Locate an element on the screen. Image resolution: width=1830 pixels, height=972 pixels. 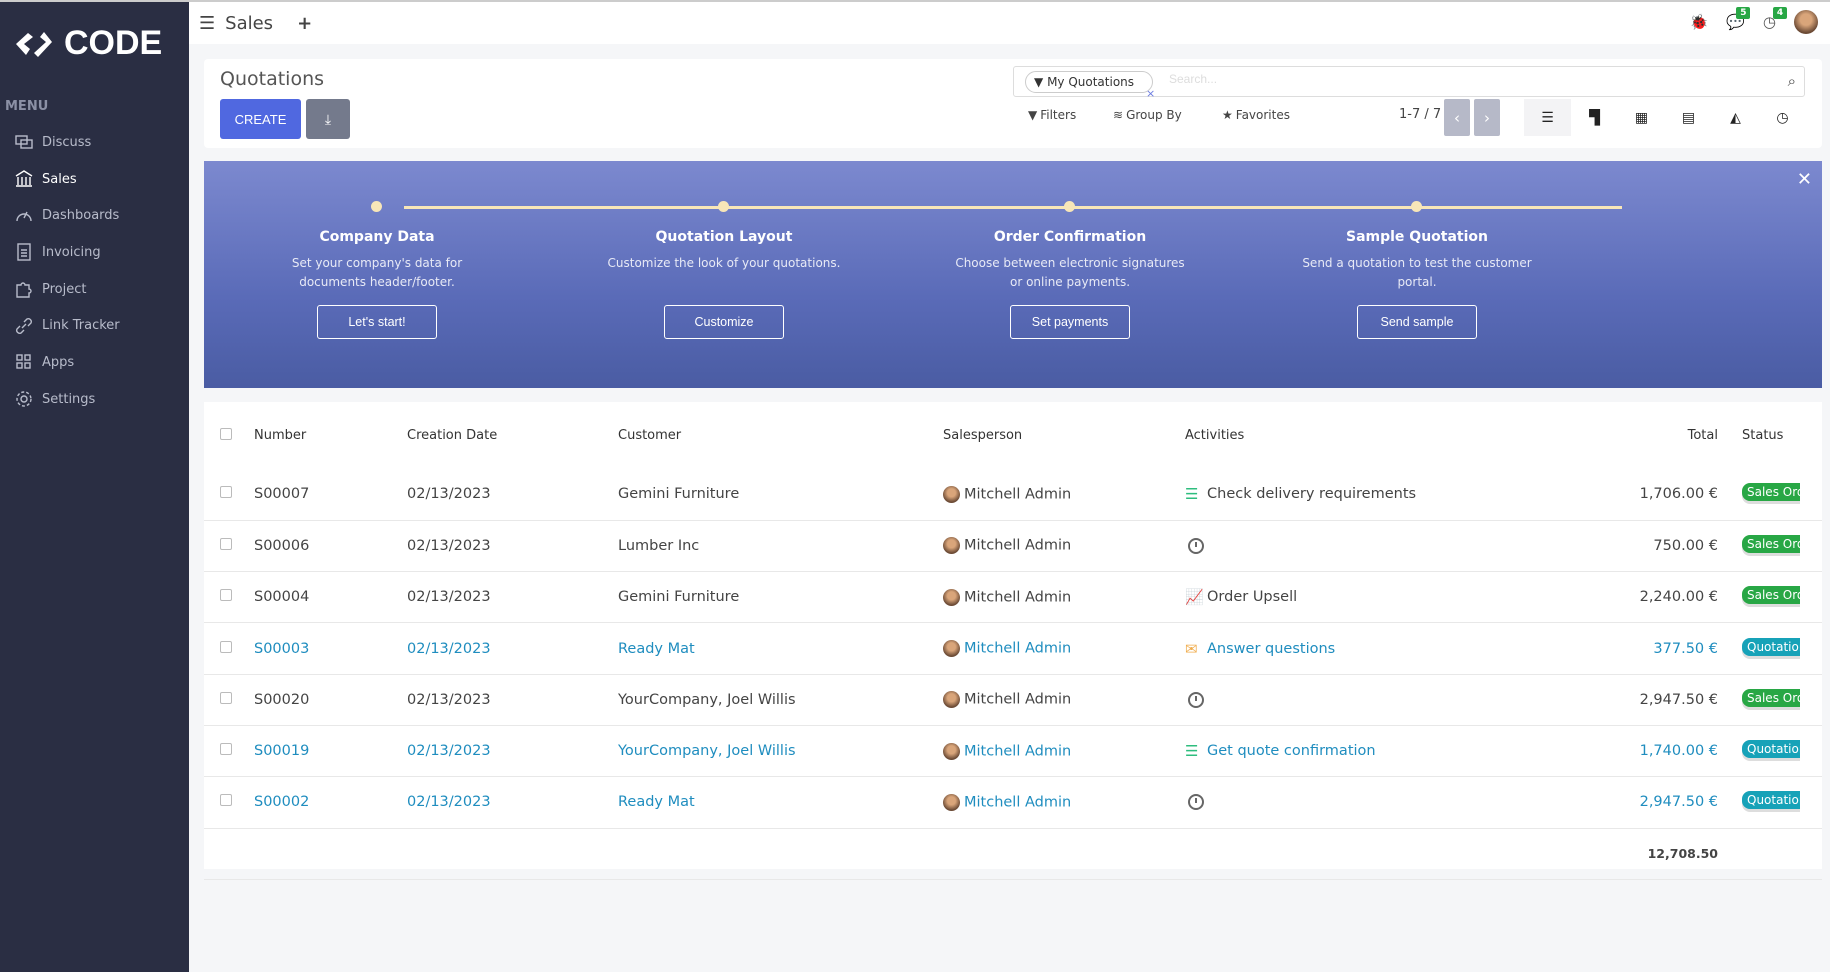
status-badge: Sales Order is located at coordinates (1771, 697).